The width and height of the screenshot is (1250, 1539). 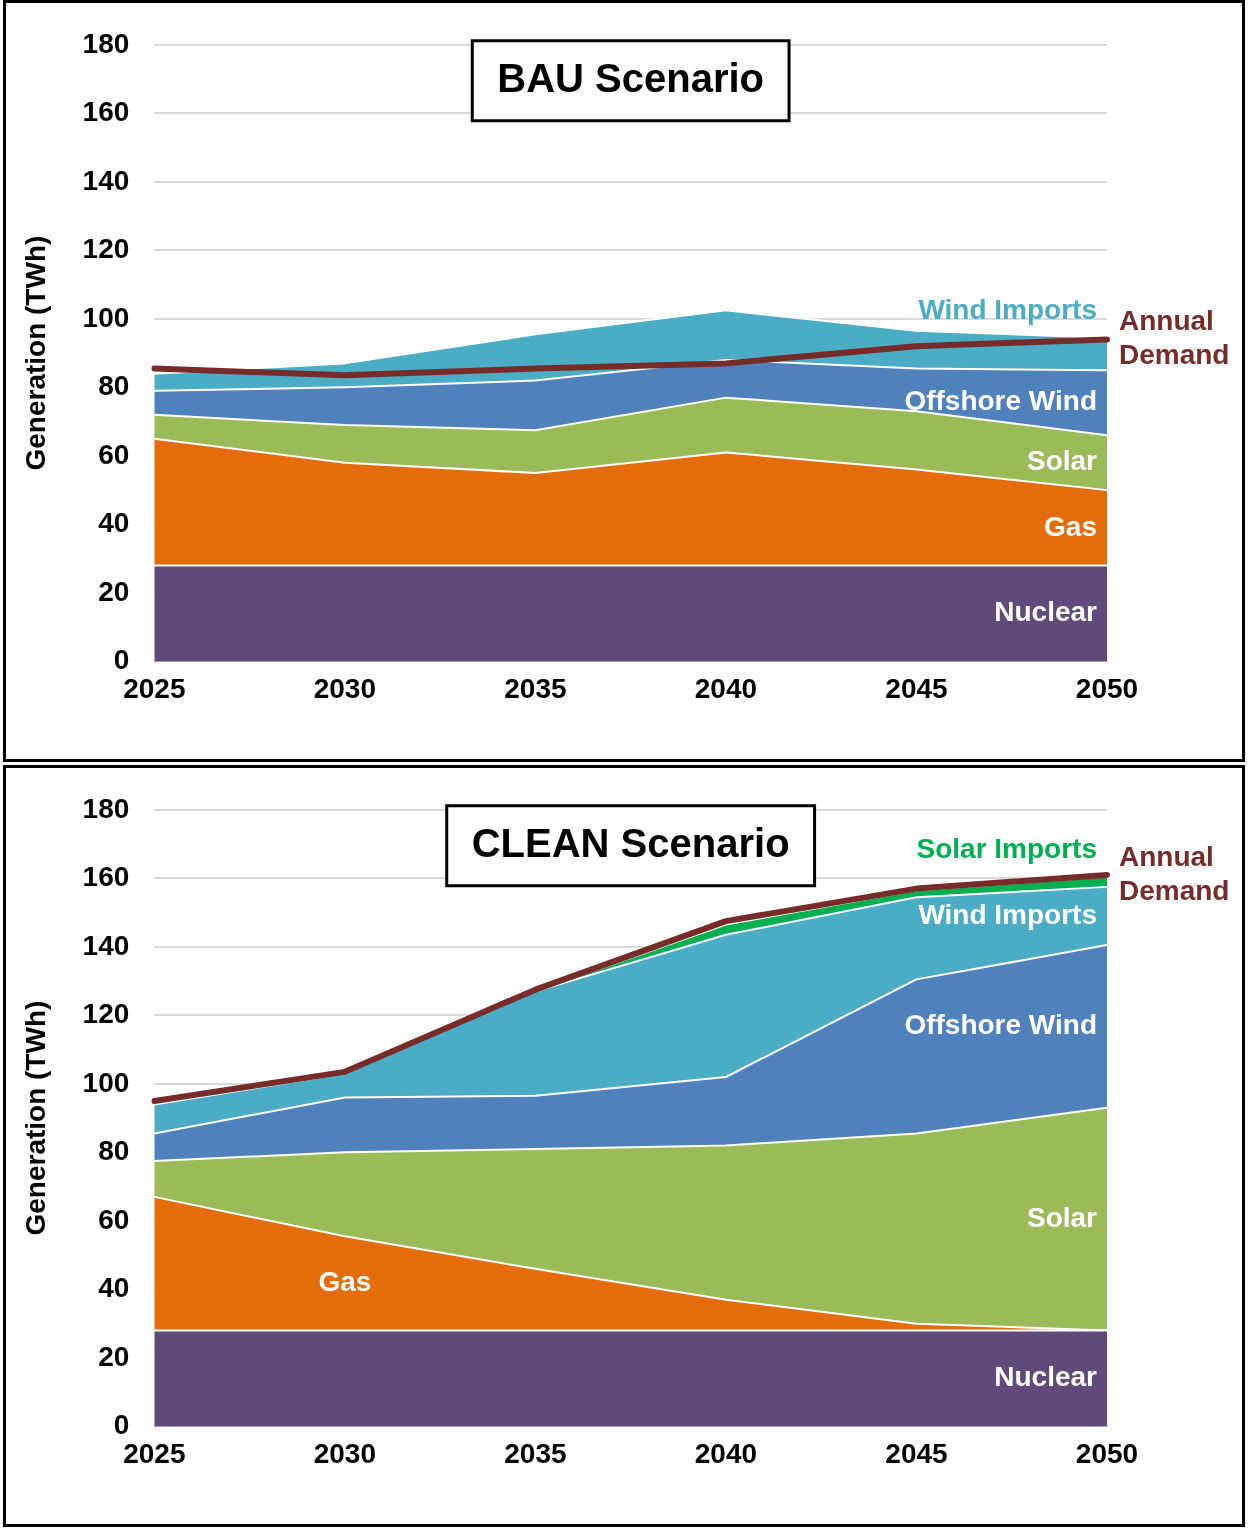 What do you see at coordinates (631, 77) in the screenshot?
I see `chart-title: BAU Scenario` at bounding box center [631, 77].